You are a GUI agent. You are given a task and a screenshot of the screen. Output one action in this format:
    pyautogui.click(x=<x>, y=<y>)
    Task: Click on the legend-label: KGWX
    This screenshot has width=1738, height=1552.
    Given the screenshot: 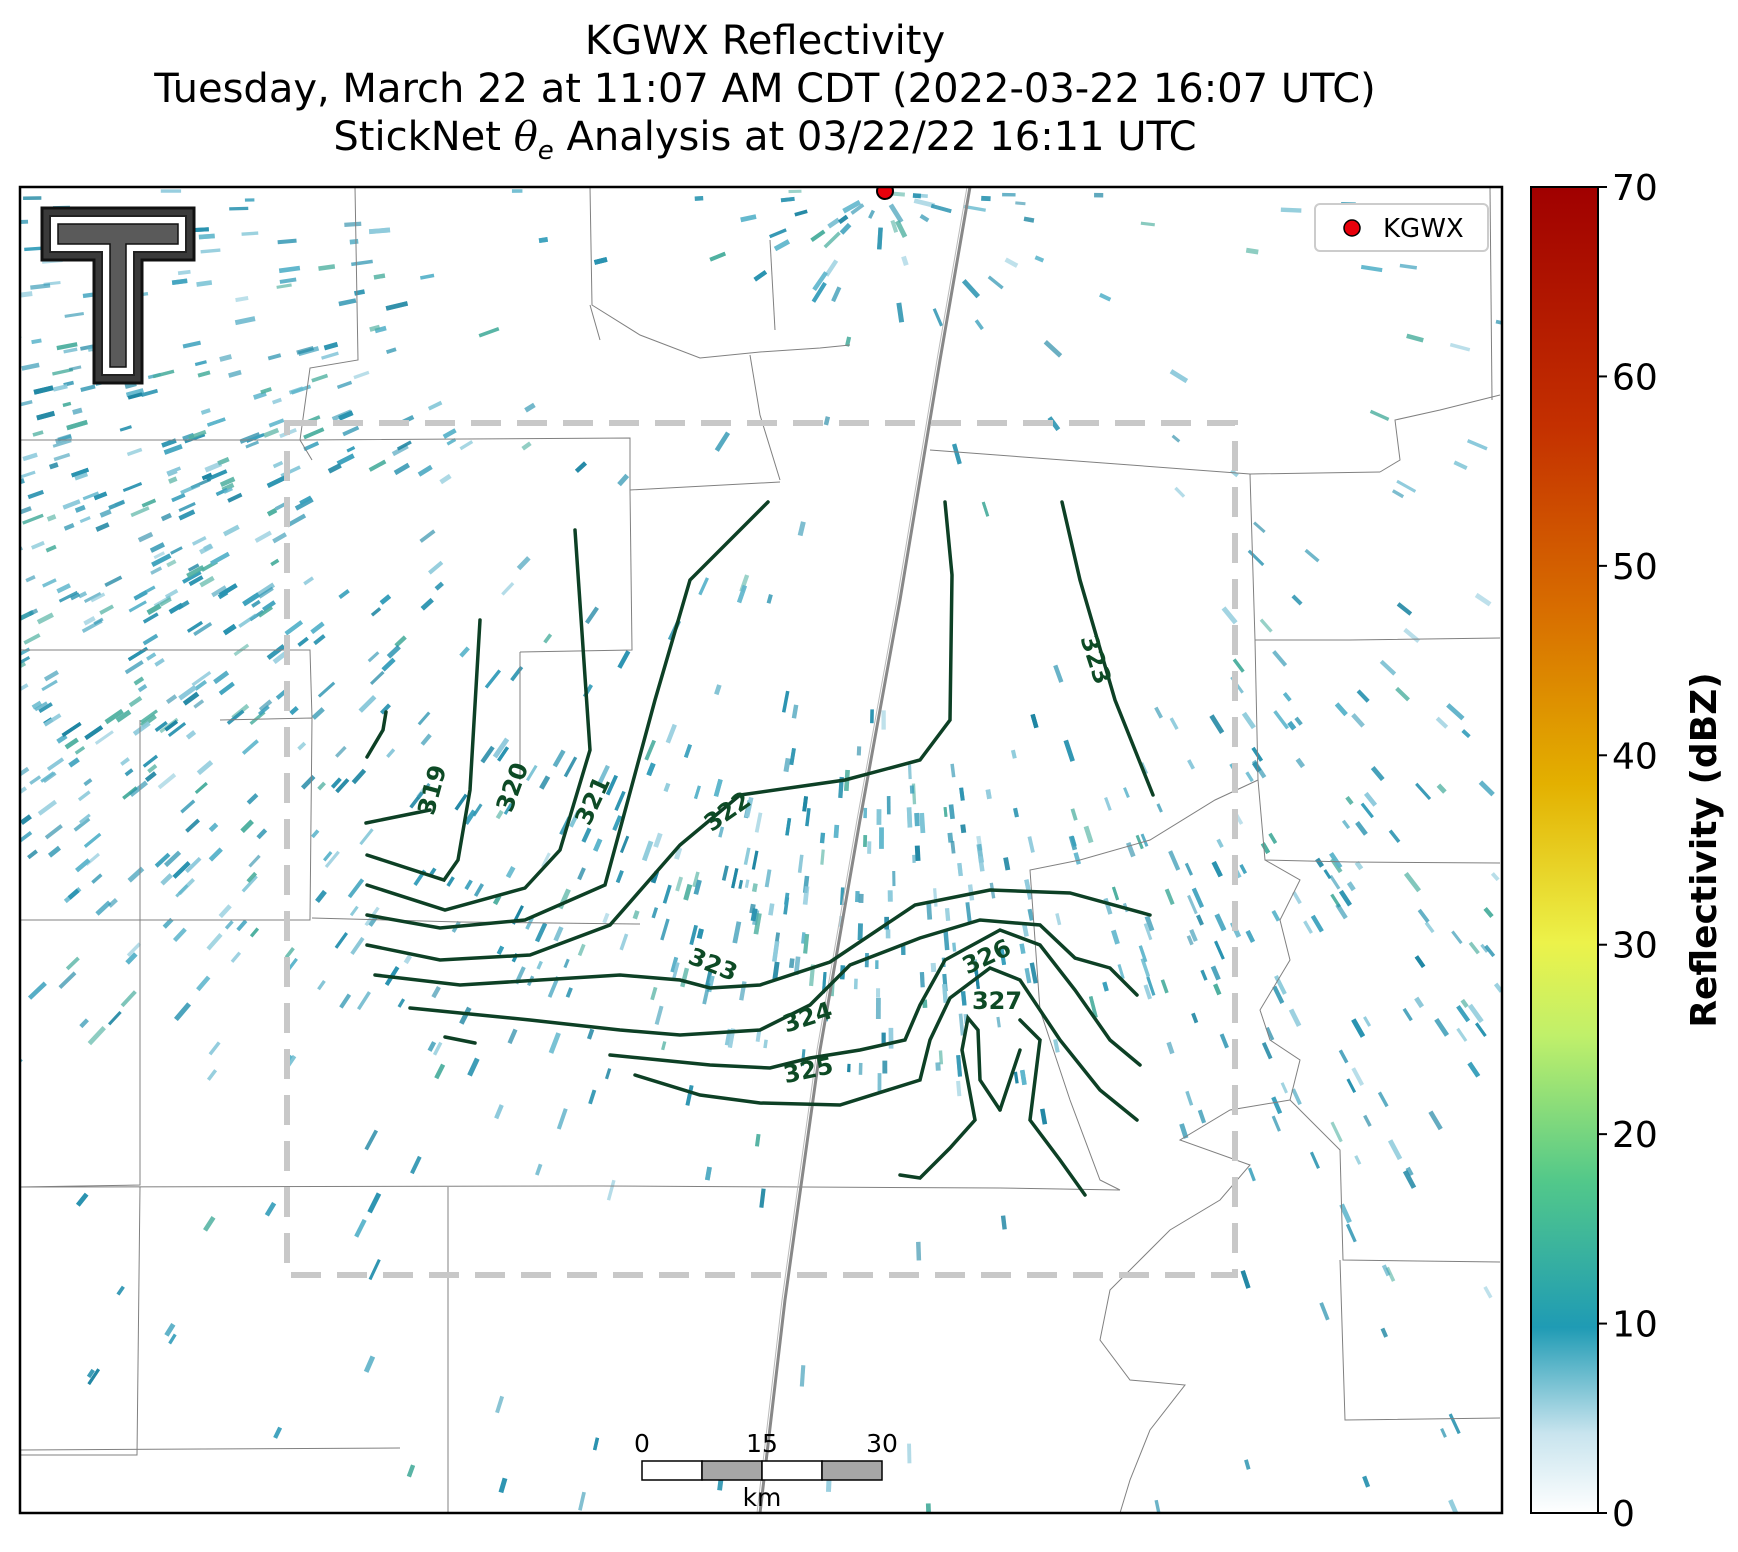 What is the action you would take?
    pyautogui.click(x=1423, y=229)
    